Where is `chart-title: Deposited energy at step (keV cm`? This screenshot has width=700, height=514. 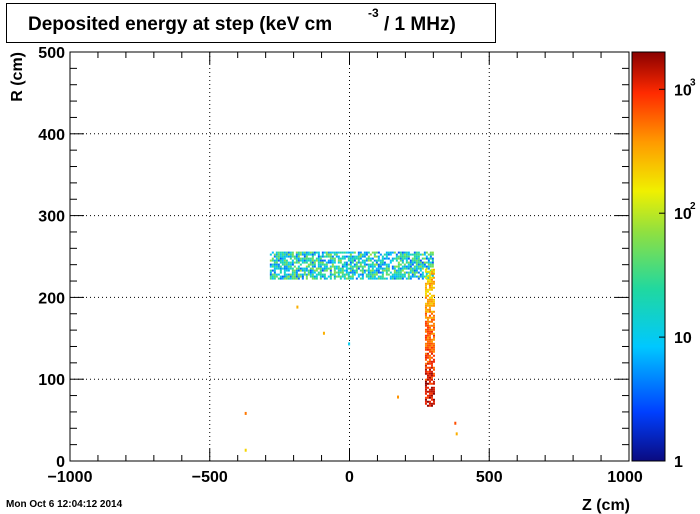 chart-title: Deposited energy at step (keV cm is located at coordinates (180, 24).